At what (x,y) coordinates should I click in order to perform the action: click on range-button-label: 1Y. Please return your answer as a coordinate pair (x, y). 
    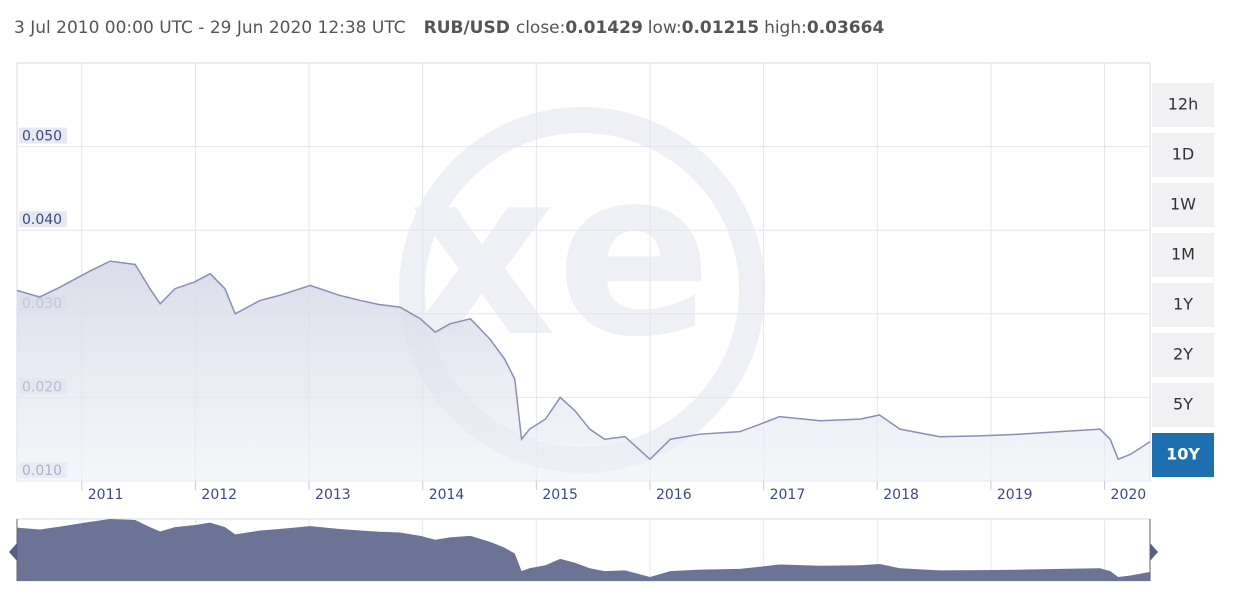
    Looking at the image, I should click on (1183, 304).